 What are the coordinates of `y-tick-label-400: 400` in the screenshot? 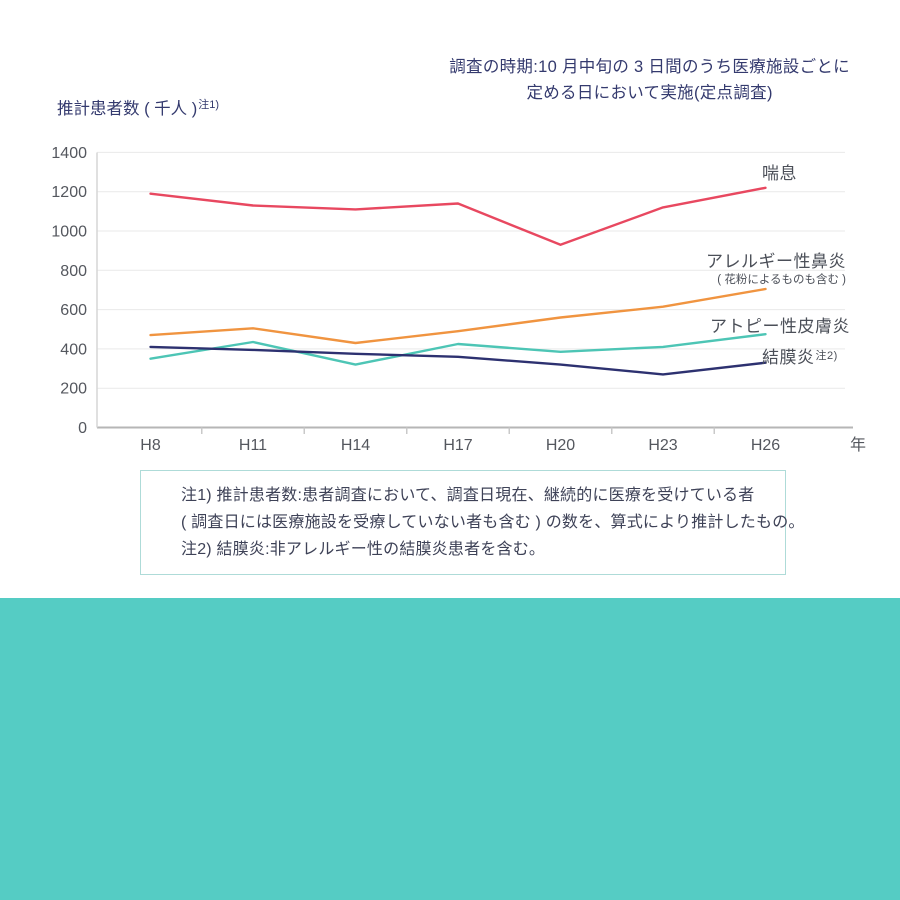 It's located at (73, 349).